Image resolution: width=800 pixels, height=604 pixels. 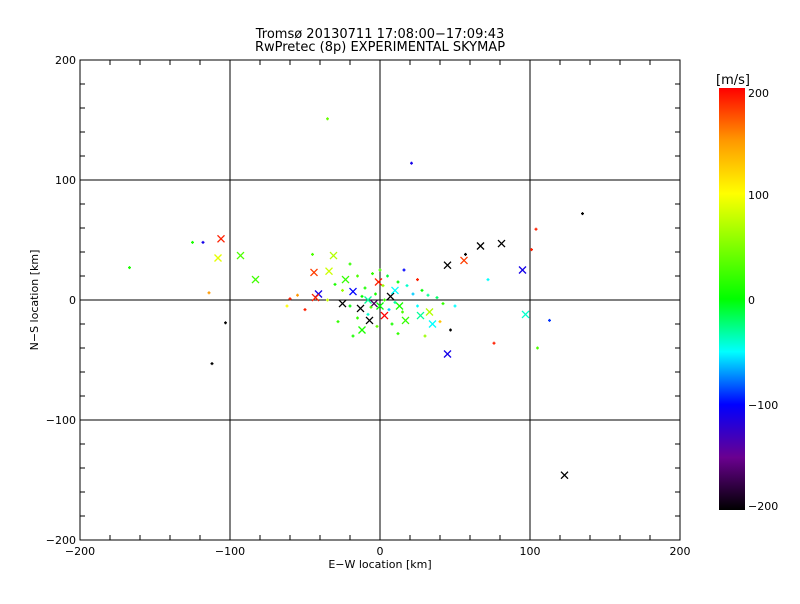 I want to click on colorbar-tick-label: 200, so click(x=758, y=93).